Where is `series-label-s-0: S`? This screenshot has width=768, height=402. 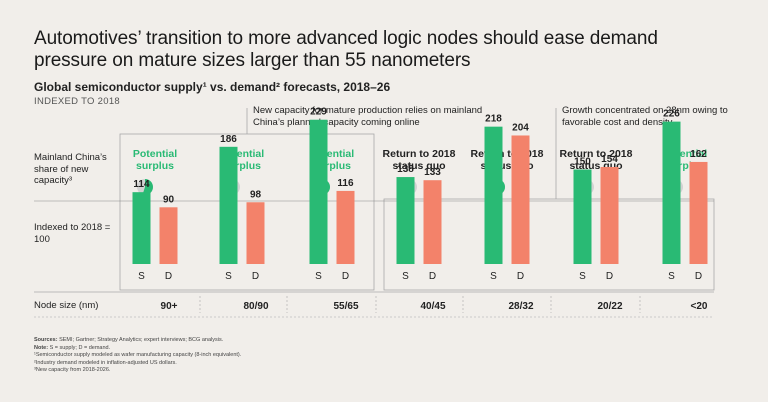 series-label-s-0: S is located at coordinates (141, 276).